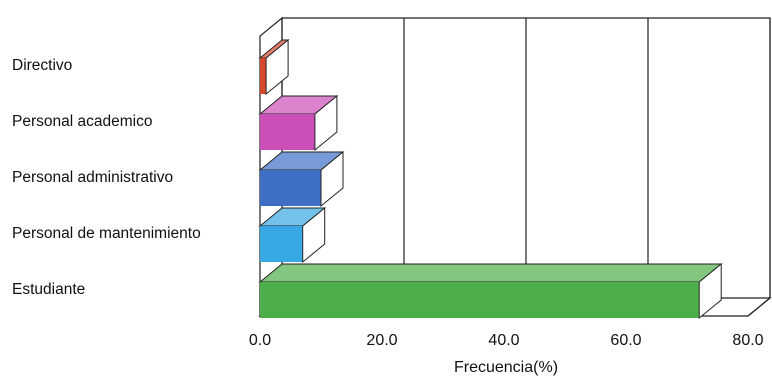 The height and width of the screenshot is (381, 772). What do you see at coordinates (42, 65) in the screenshot?
I see `category-label: Directivo` at bounding box center [42, 65].